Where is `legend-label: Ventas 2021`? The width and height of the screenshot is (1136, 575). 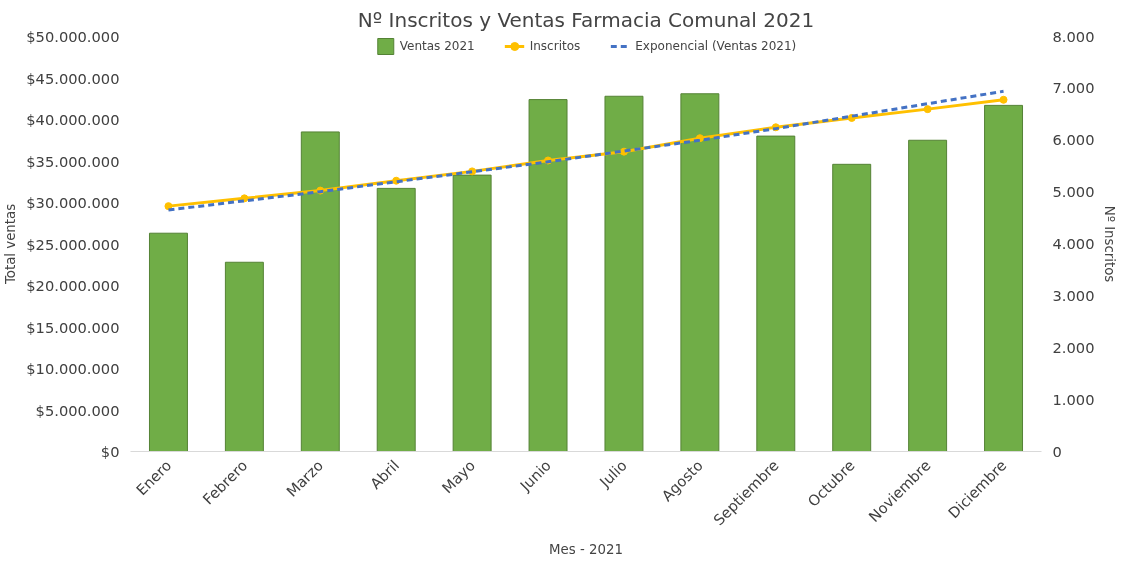
legend-label: Ventas 2021 is located at coordinates (437, 46).